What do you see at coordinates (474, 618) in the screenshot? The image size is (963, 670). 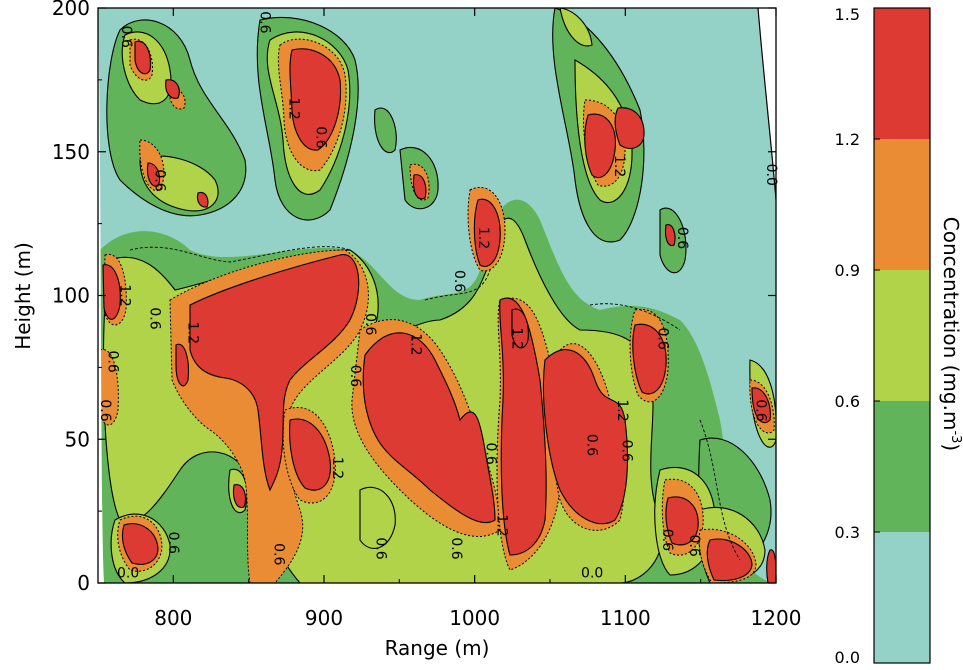 I see `x-tick-label: 1000` at bounding box center [474, 618].